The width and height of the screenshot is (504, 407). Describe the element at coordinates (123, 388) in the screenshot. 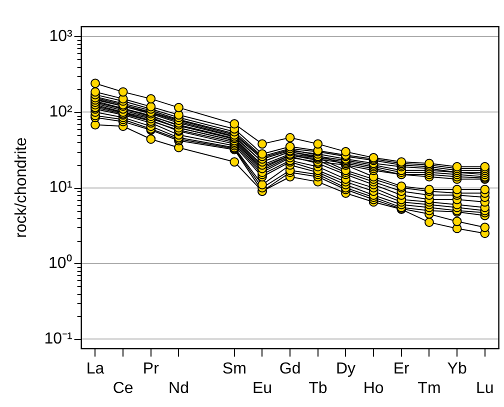

I see `x-tick-label: Ce` at that location.